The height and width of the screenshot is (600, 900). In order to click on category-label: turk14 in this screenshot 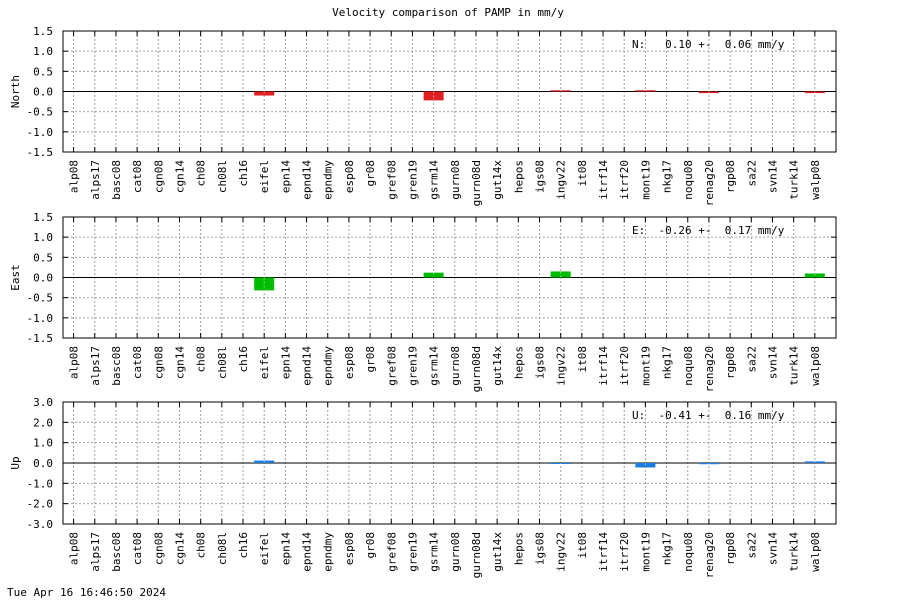, I will do `click(794, 552)`.